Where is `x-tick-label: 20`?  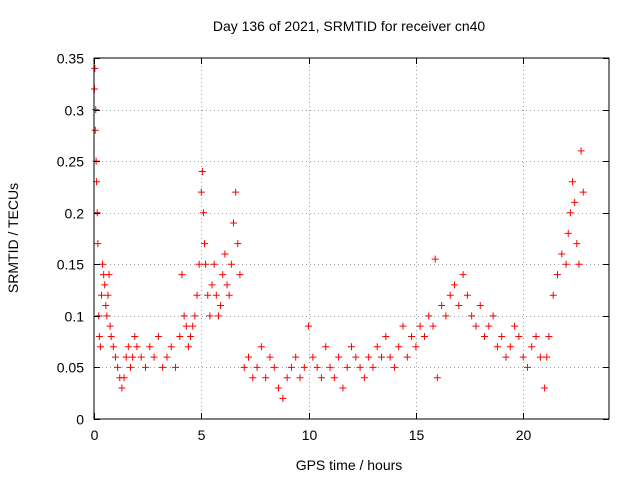
x-tick-label: 20 is located at coordinates (524, 435).